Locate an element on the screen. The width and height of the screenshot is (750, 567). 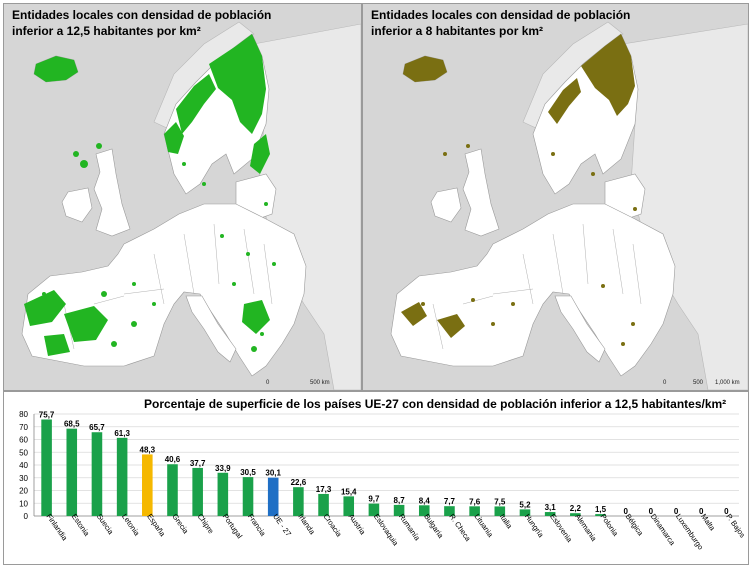
data-label: 40,6 is located at coordinates (173, 459).